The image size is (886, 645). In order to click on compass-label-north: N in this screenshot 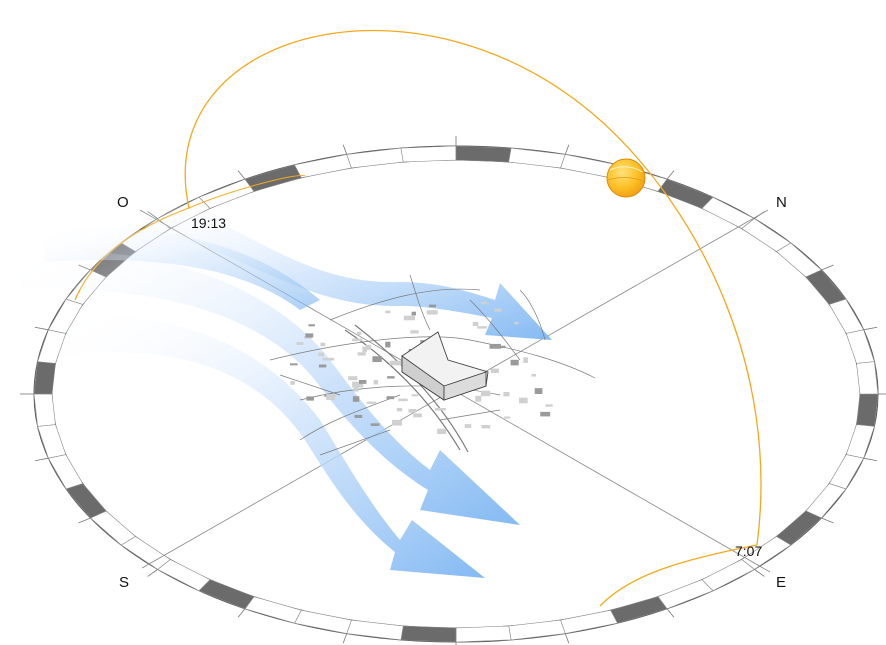, I will do `click(781, 202)`.